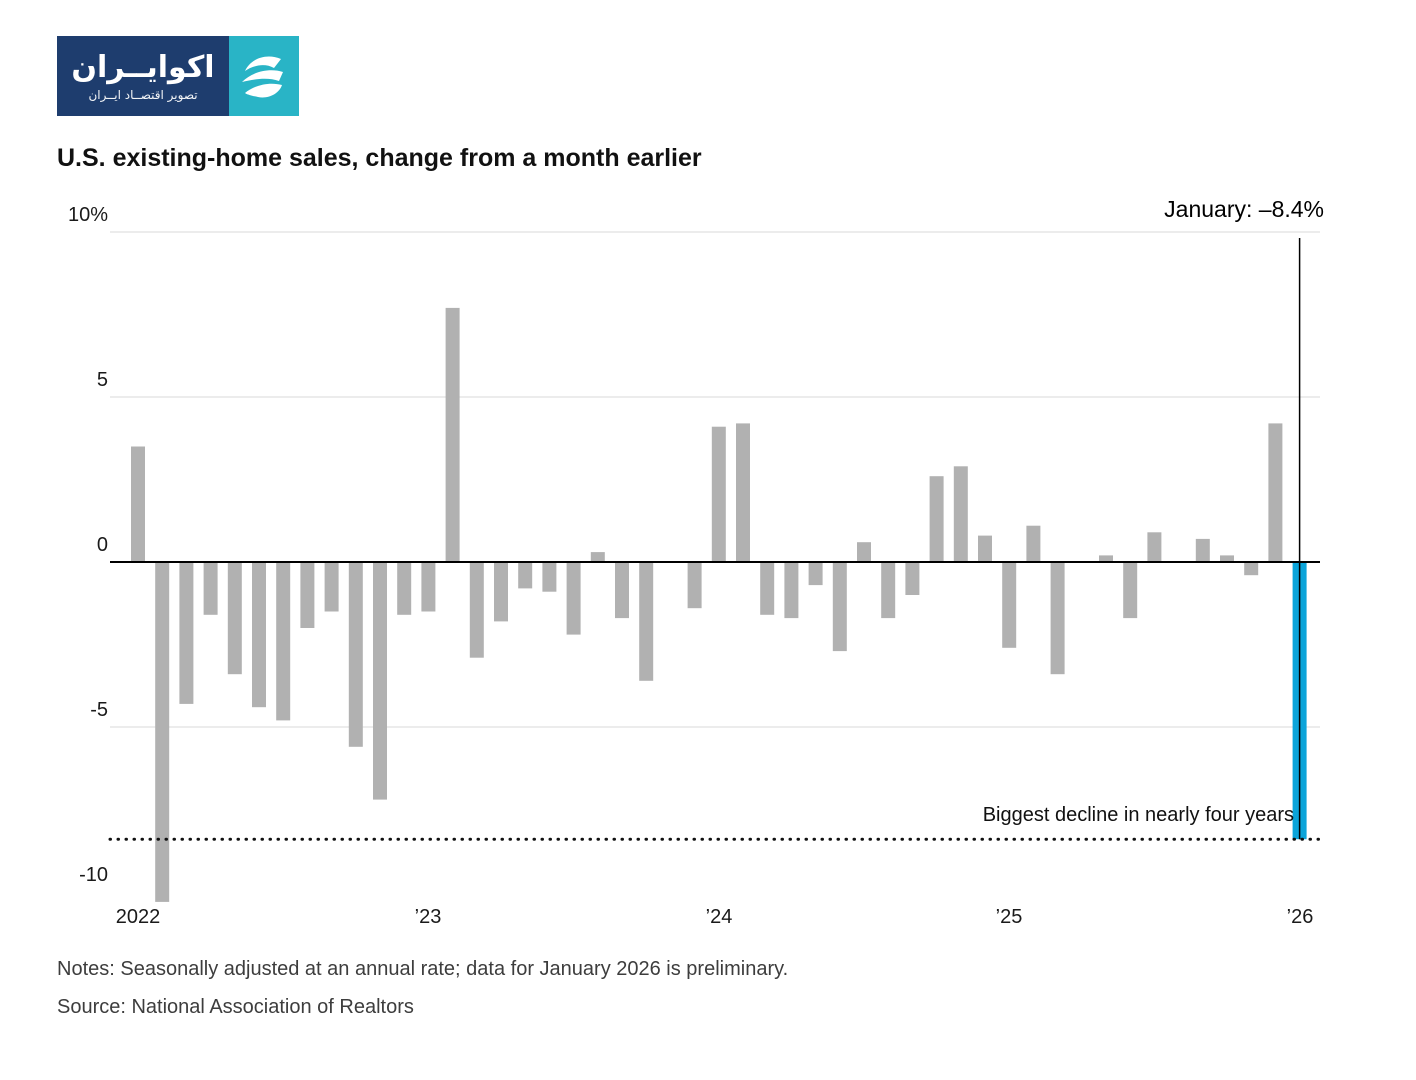  What do you see at coordinates (1009, 917) in the screenshot?
I see `x-axis-label-’25: ’25` at bounding box center [1009, 917].